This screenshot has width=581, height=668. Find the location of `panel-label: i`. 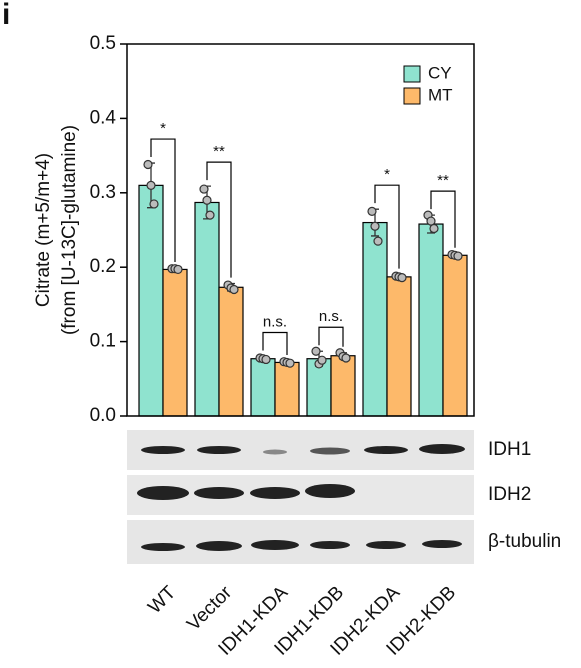

panel-label: i is located at coordinates (6, 15).